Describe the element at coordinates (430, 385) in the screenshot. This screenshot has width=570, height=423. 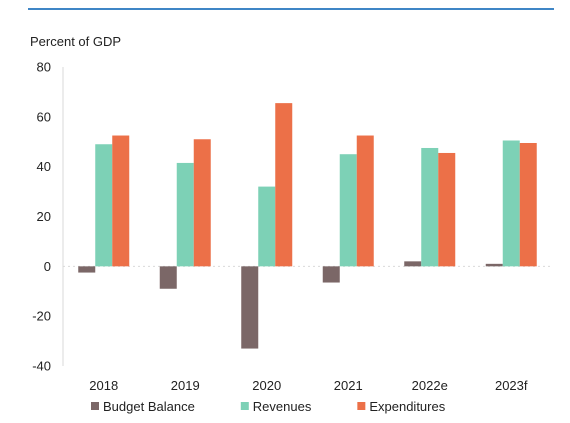
I see `x-tick-label: 2022e` at that location.